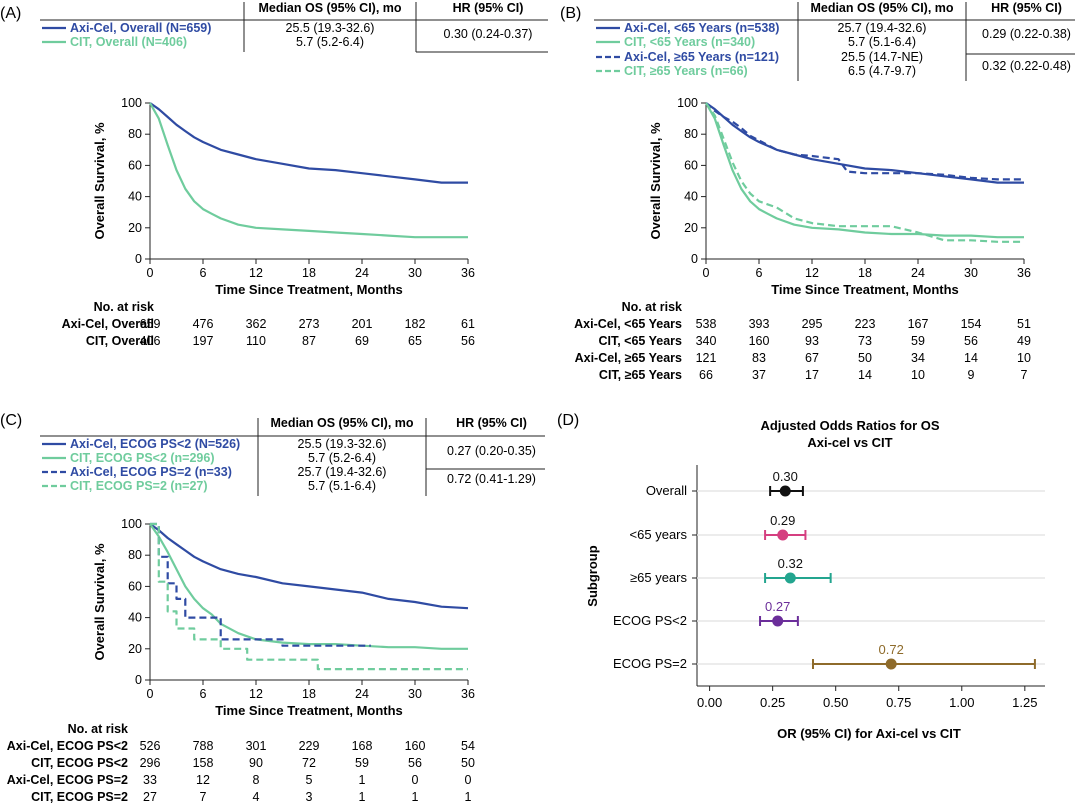 This screenshot has height=806, width=1080. Describe the element at coordinates (1024, 324) in the screenshot. I see `risk-value: 51` at that location.